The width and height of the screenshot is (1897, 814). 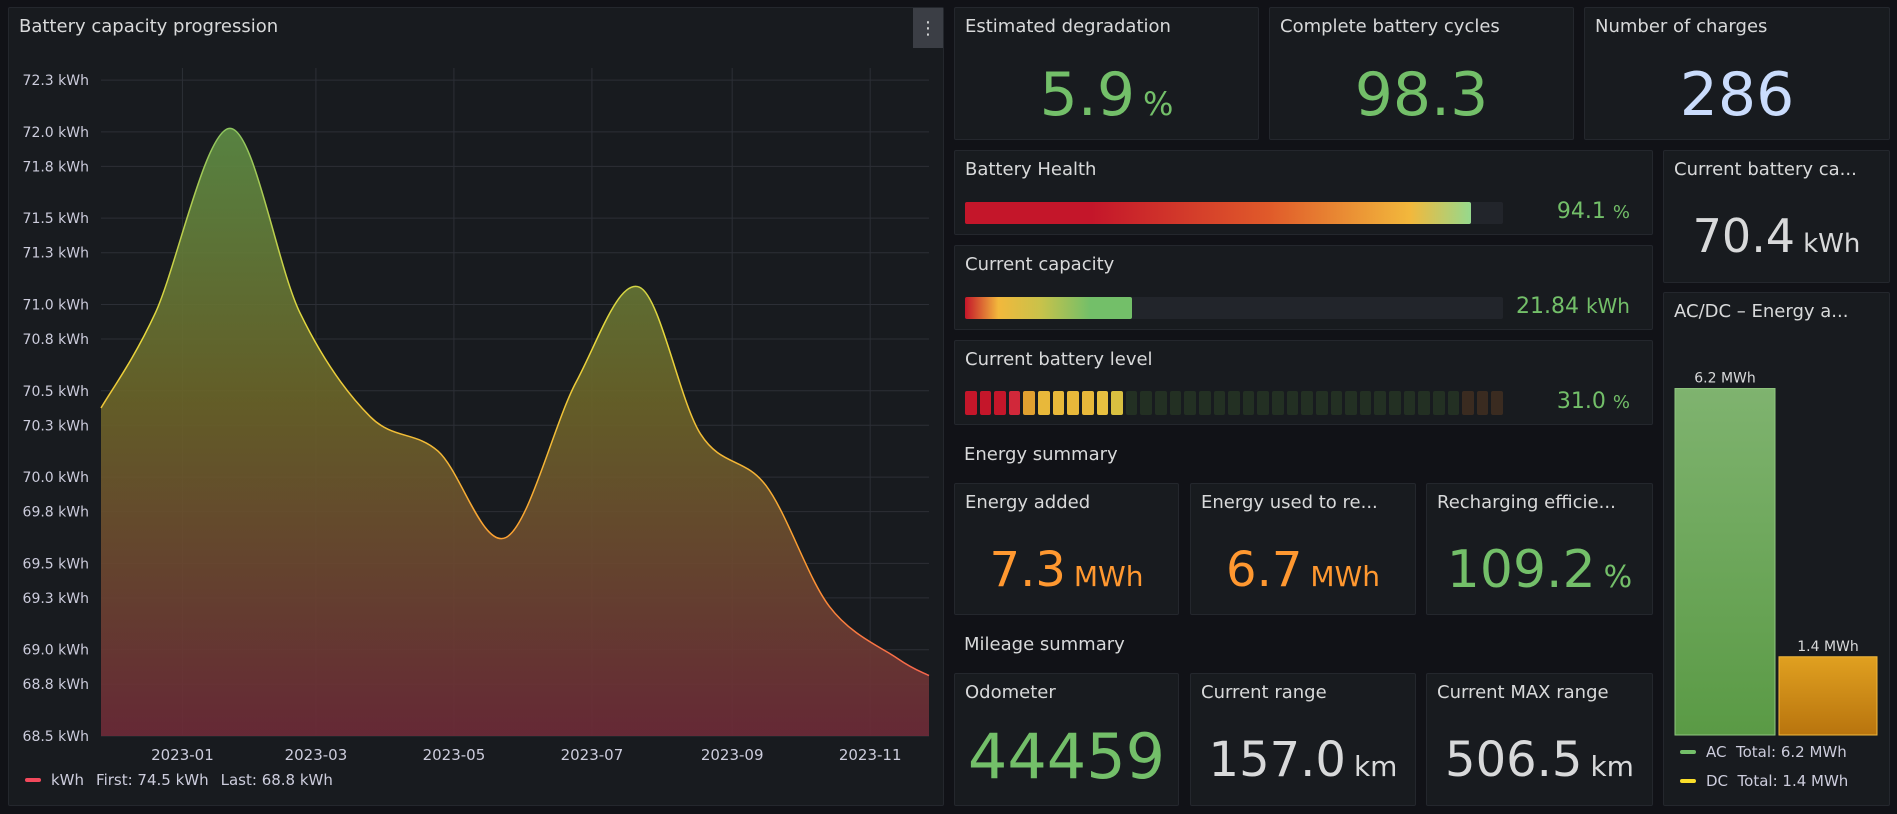 I want to click on legend-first: First: 74.5 kWh, so click(x=152, y=780).